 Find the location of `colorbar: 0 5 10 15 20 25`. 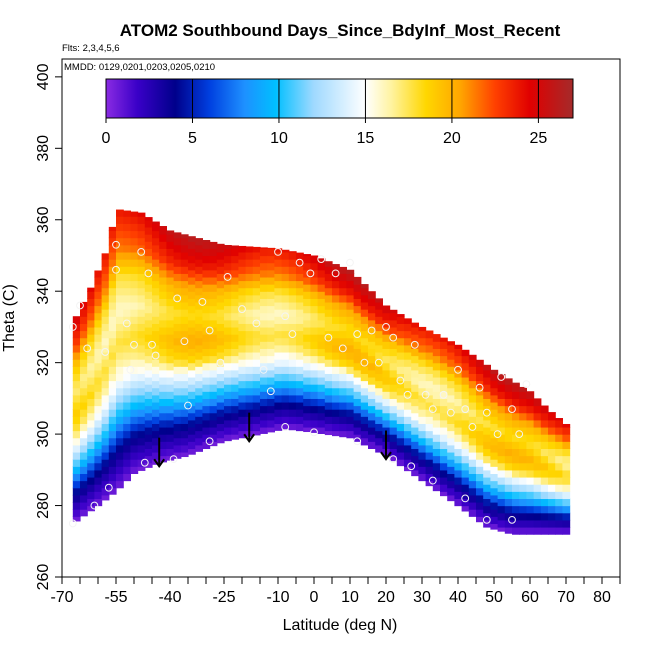

colorbar: 0 5 10 15 20 25 is located at coordinates (338, 112).